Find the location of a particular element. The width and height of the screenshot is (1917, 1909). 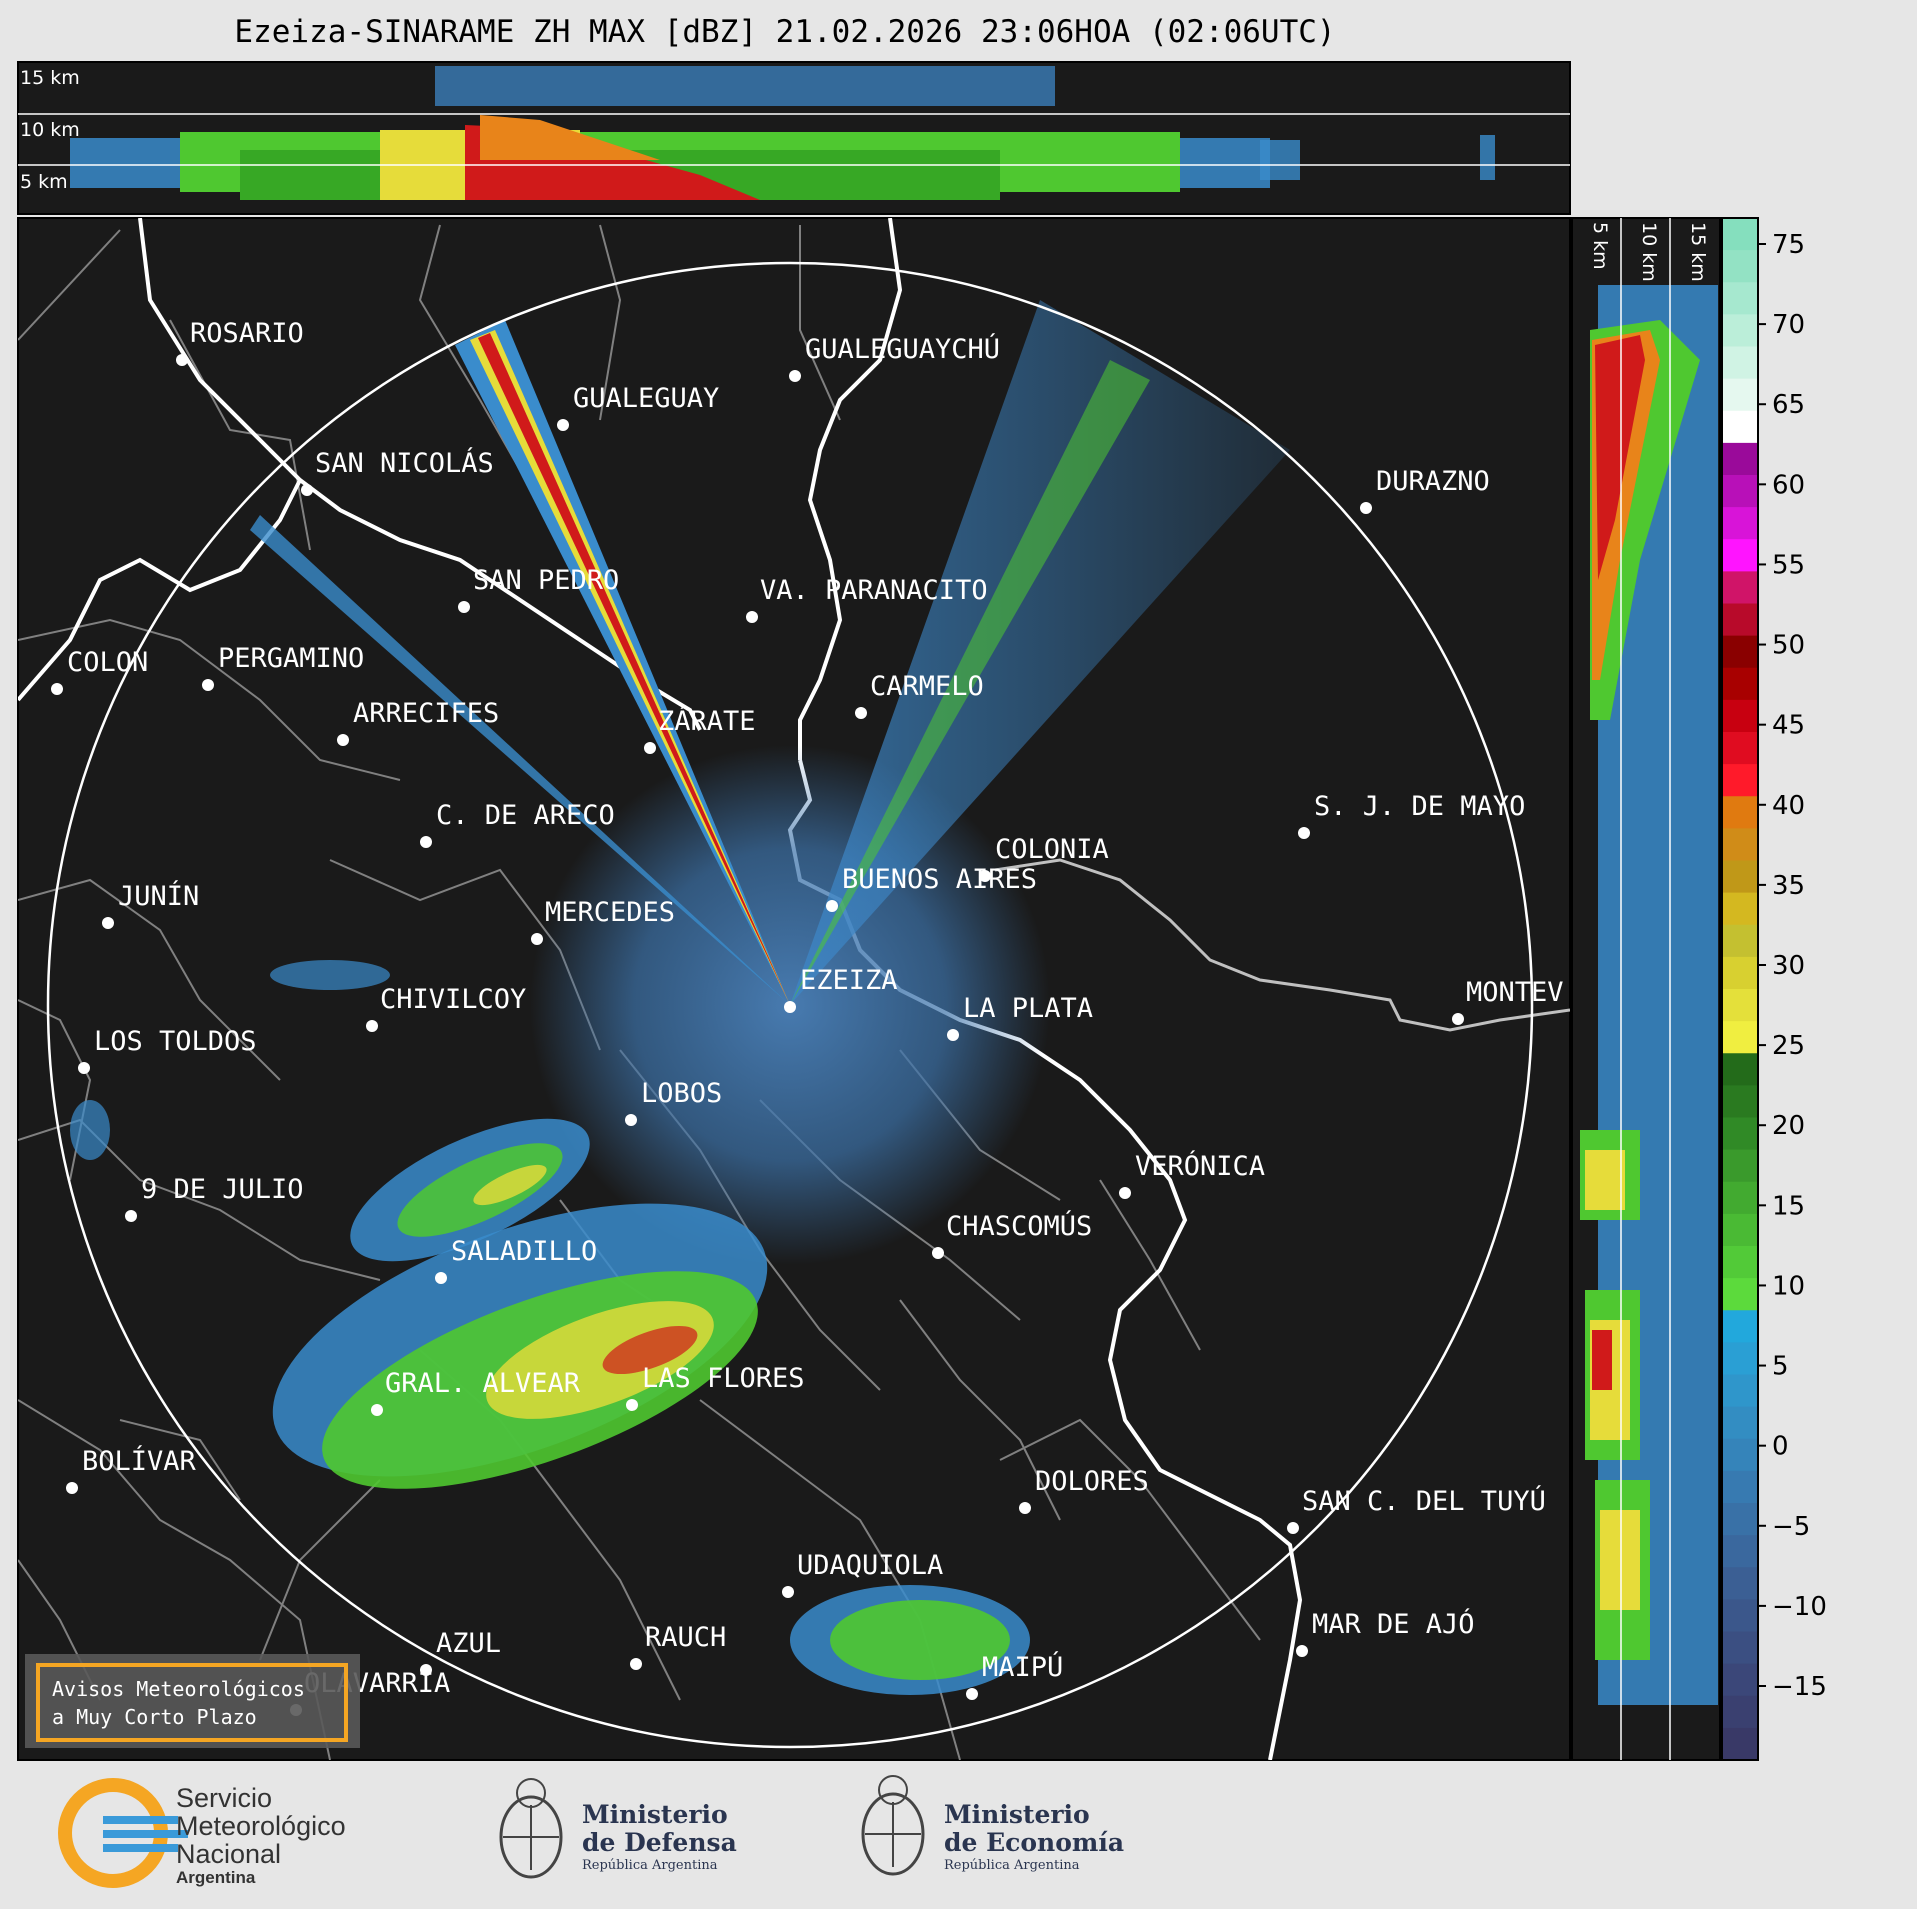

colorbar-tick-label: 70 is located at coordinates (1788, 325).